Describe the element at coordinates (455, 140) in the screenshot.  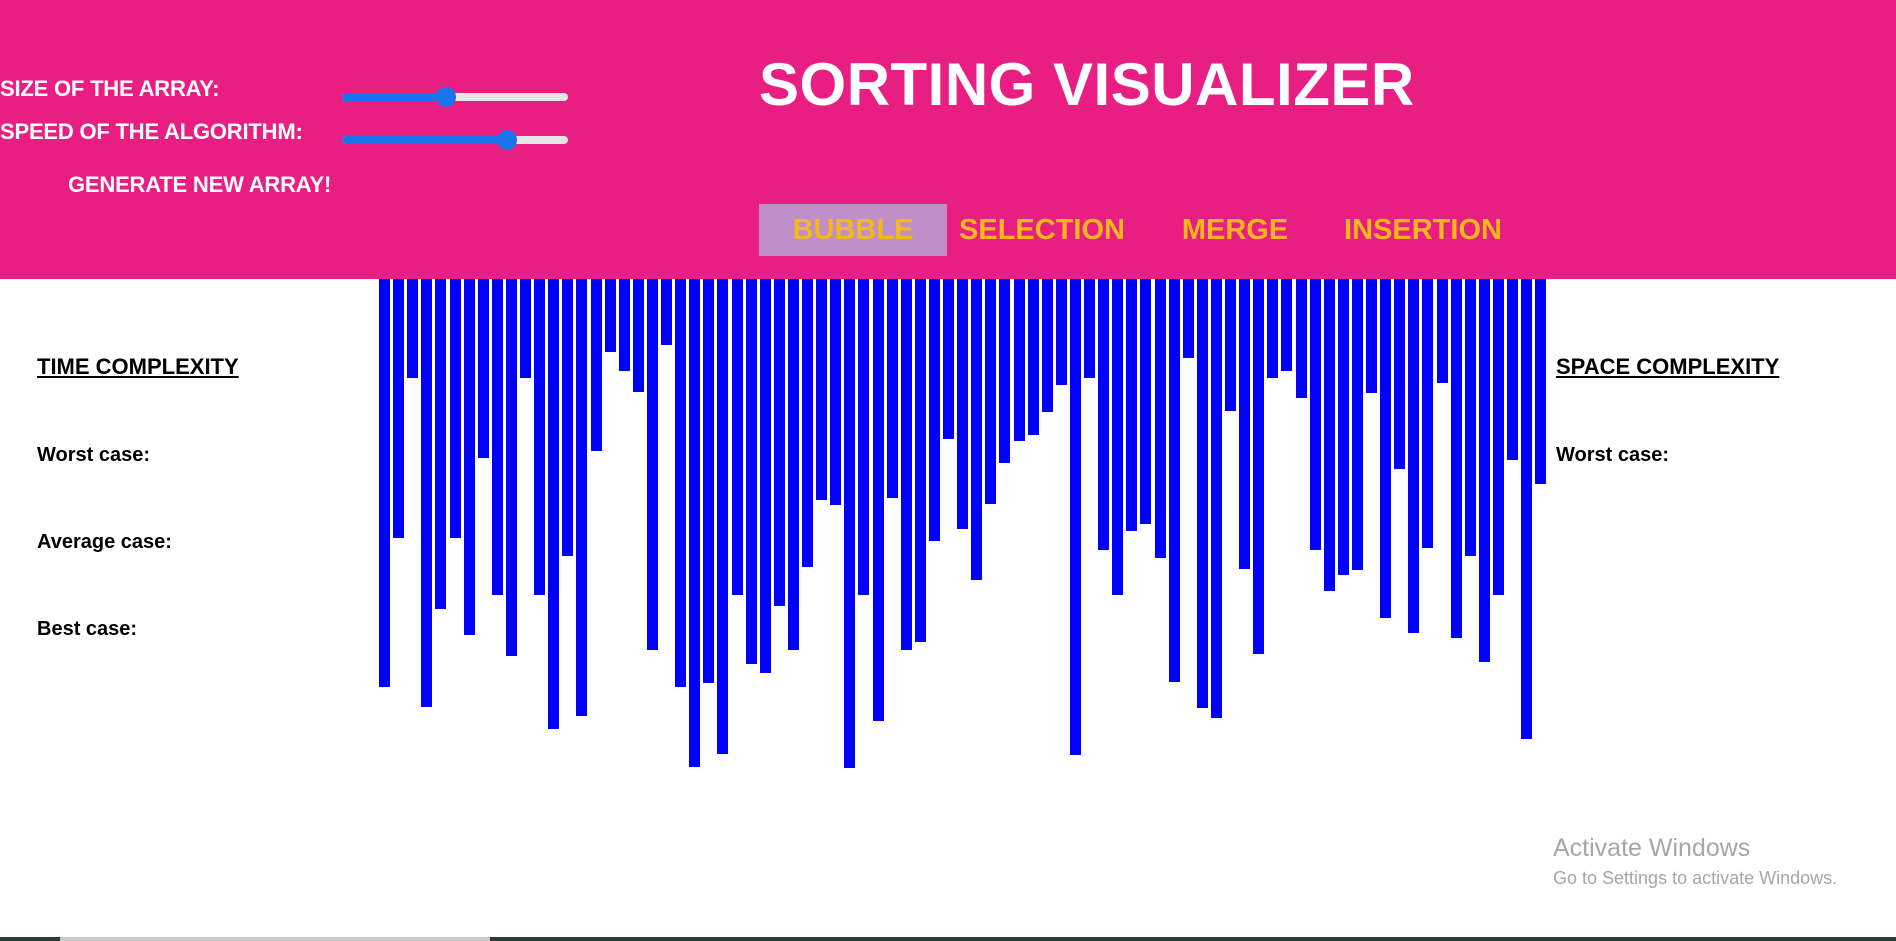
I see `algorithm-speed-slider` at that location.